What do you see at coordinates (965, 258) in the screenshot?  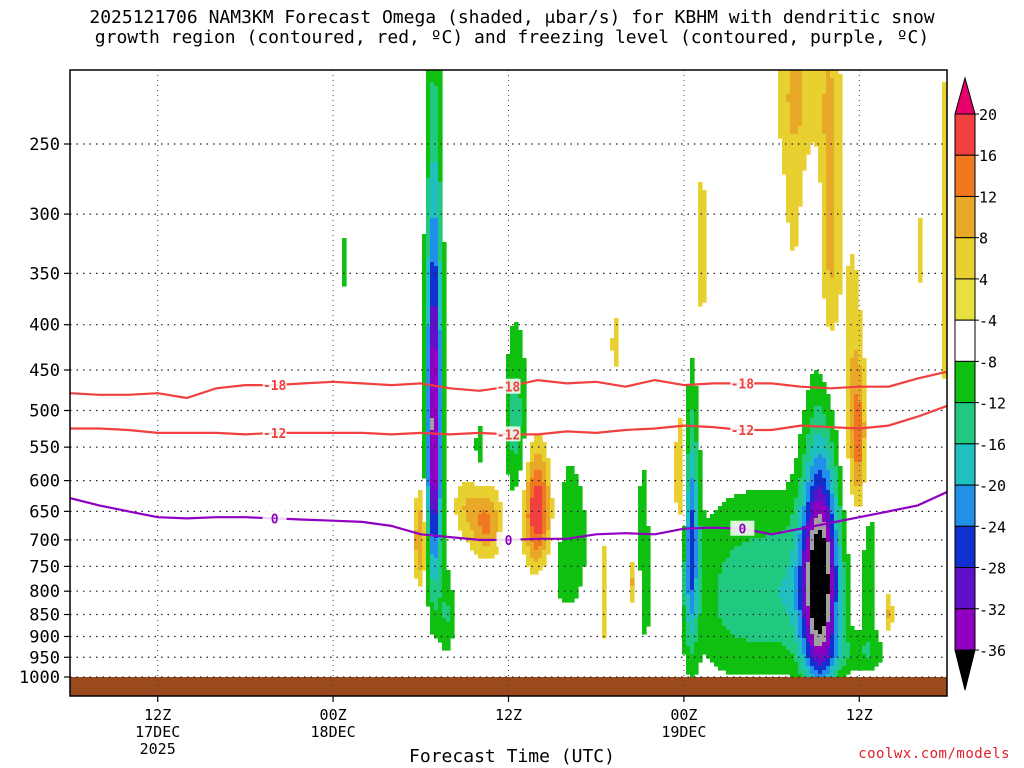 I see `colorbar-bin` at bounding box center [965, 258].